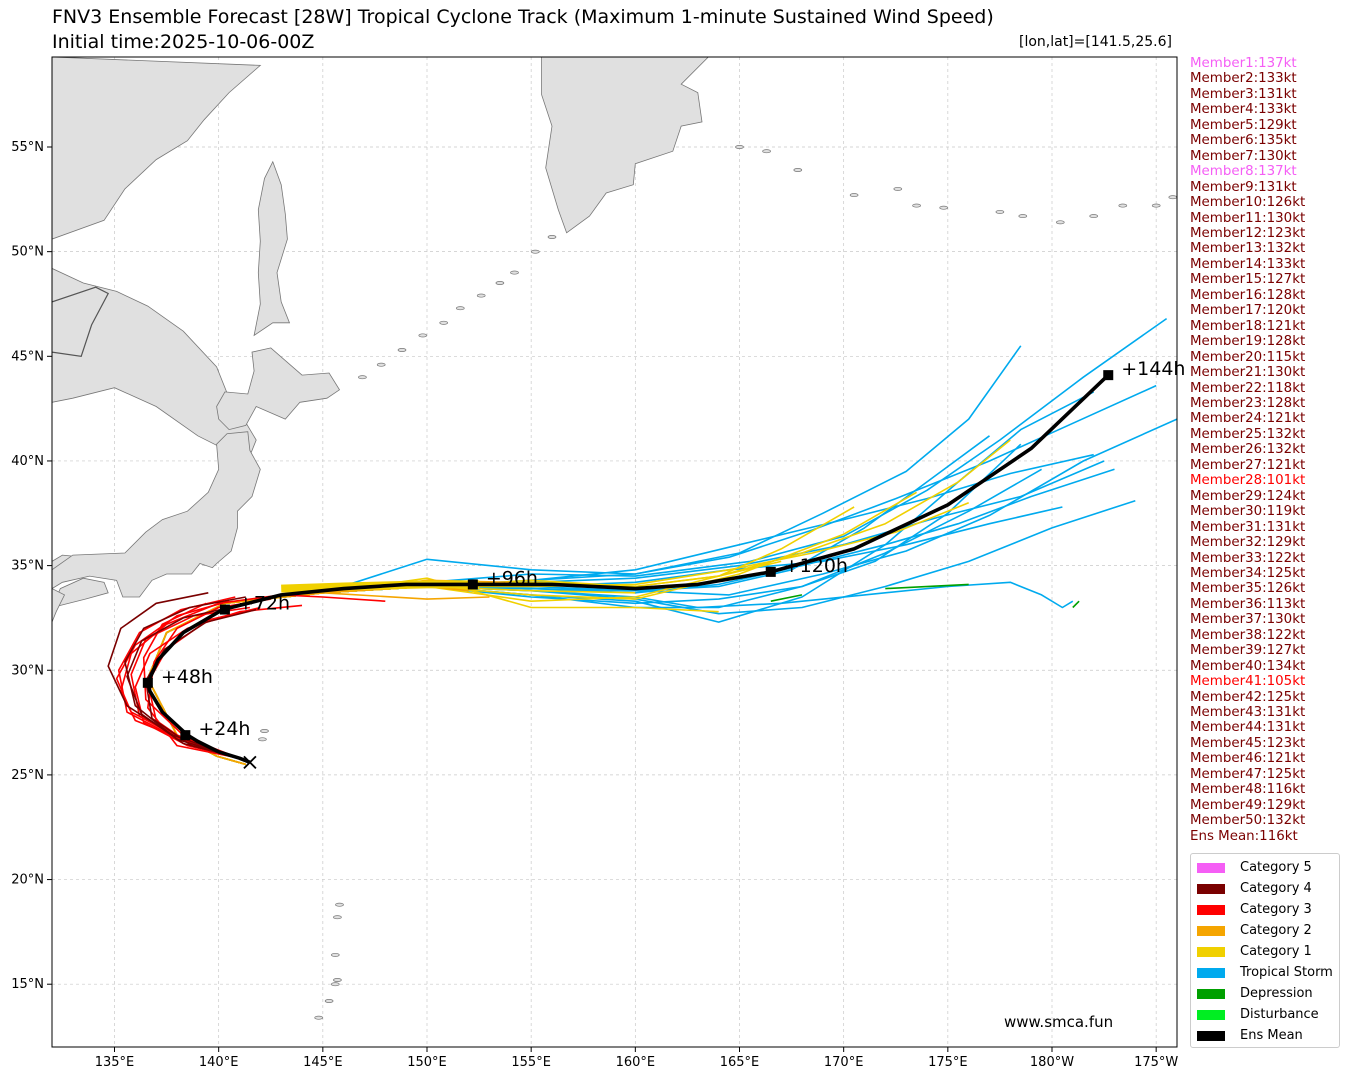 The height and width of the screenshot is (1078, 1349). What do you see at coordinates (948, 1062) in the screenshot?
I see `x-tick-label: 175°E` at bounding box center [948, 1062].